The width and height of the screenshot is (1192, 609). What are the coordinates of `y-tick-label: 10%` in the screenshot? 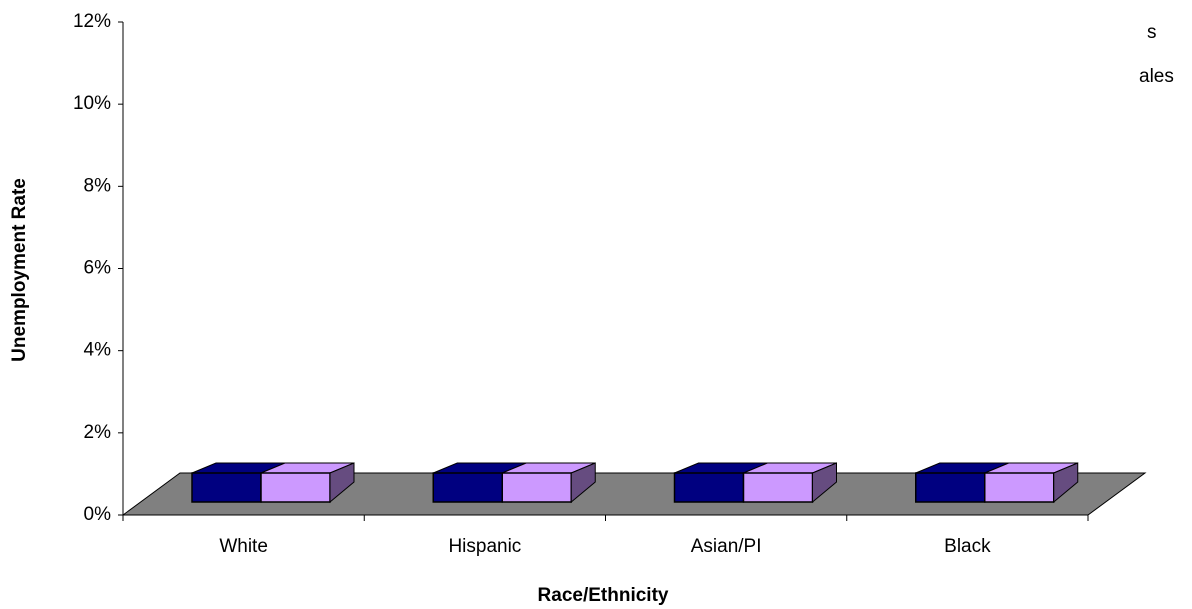 It's located at (92, 103).